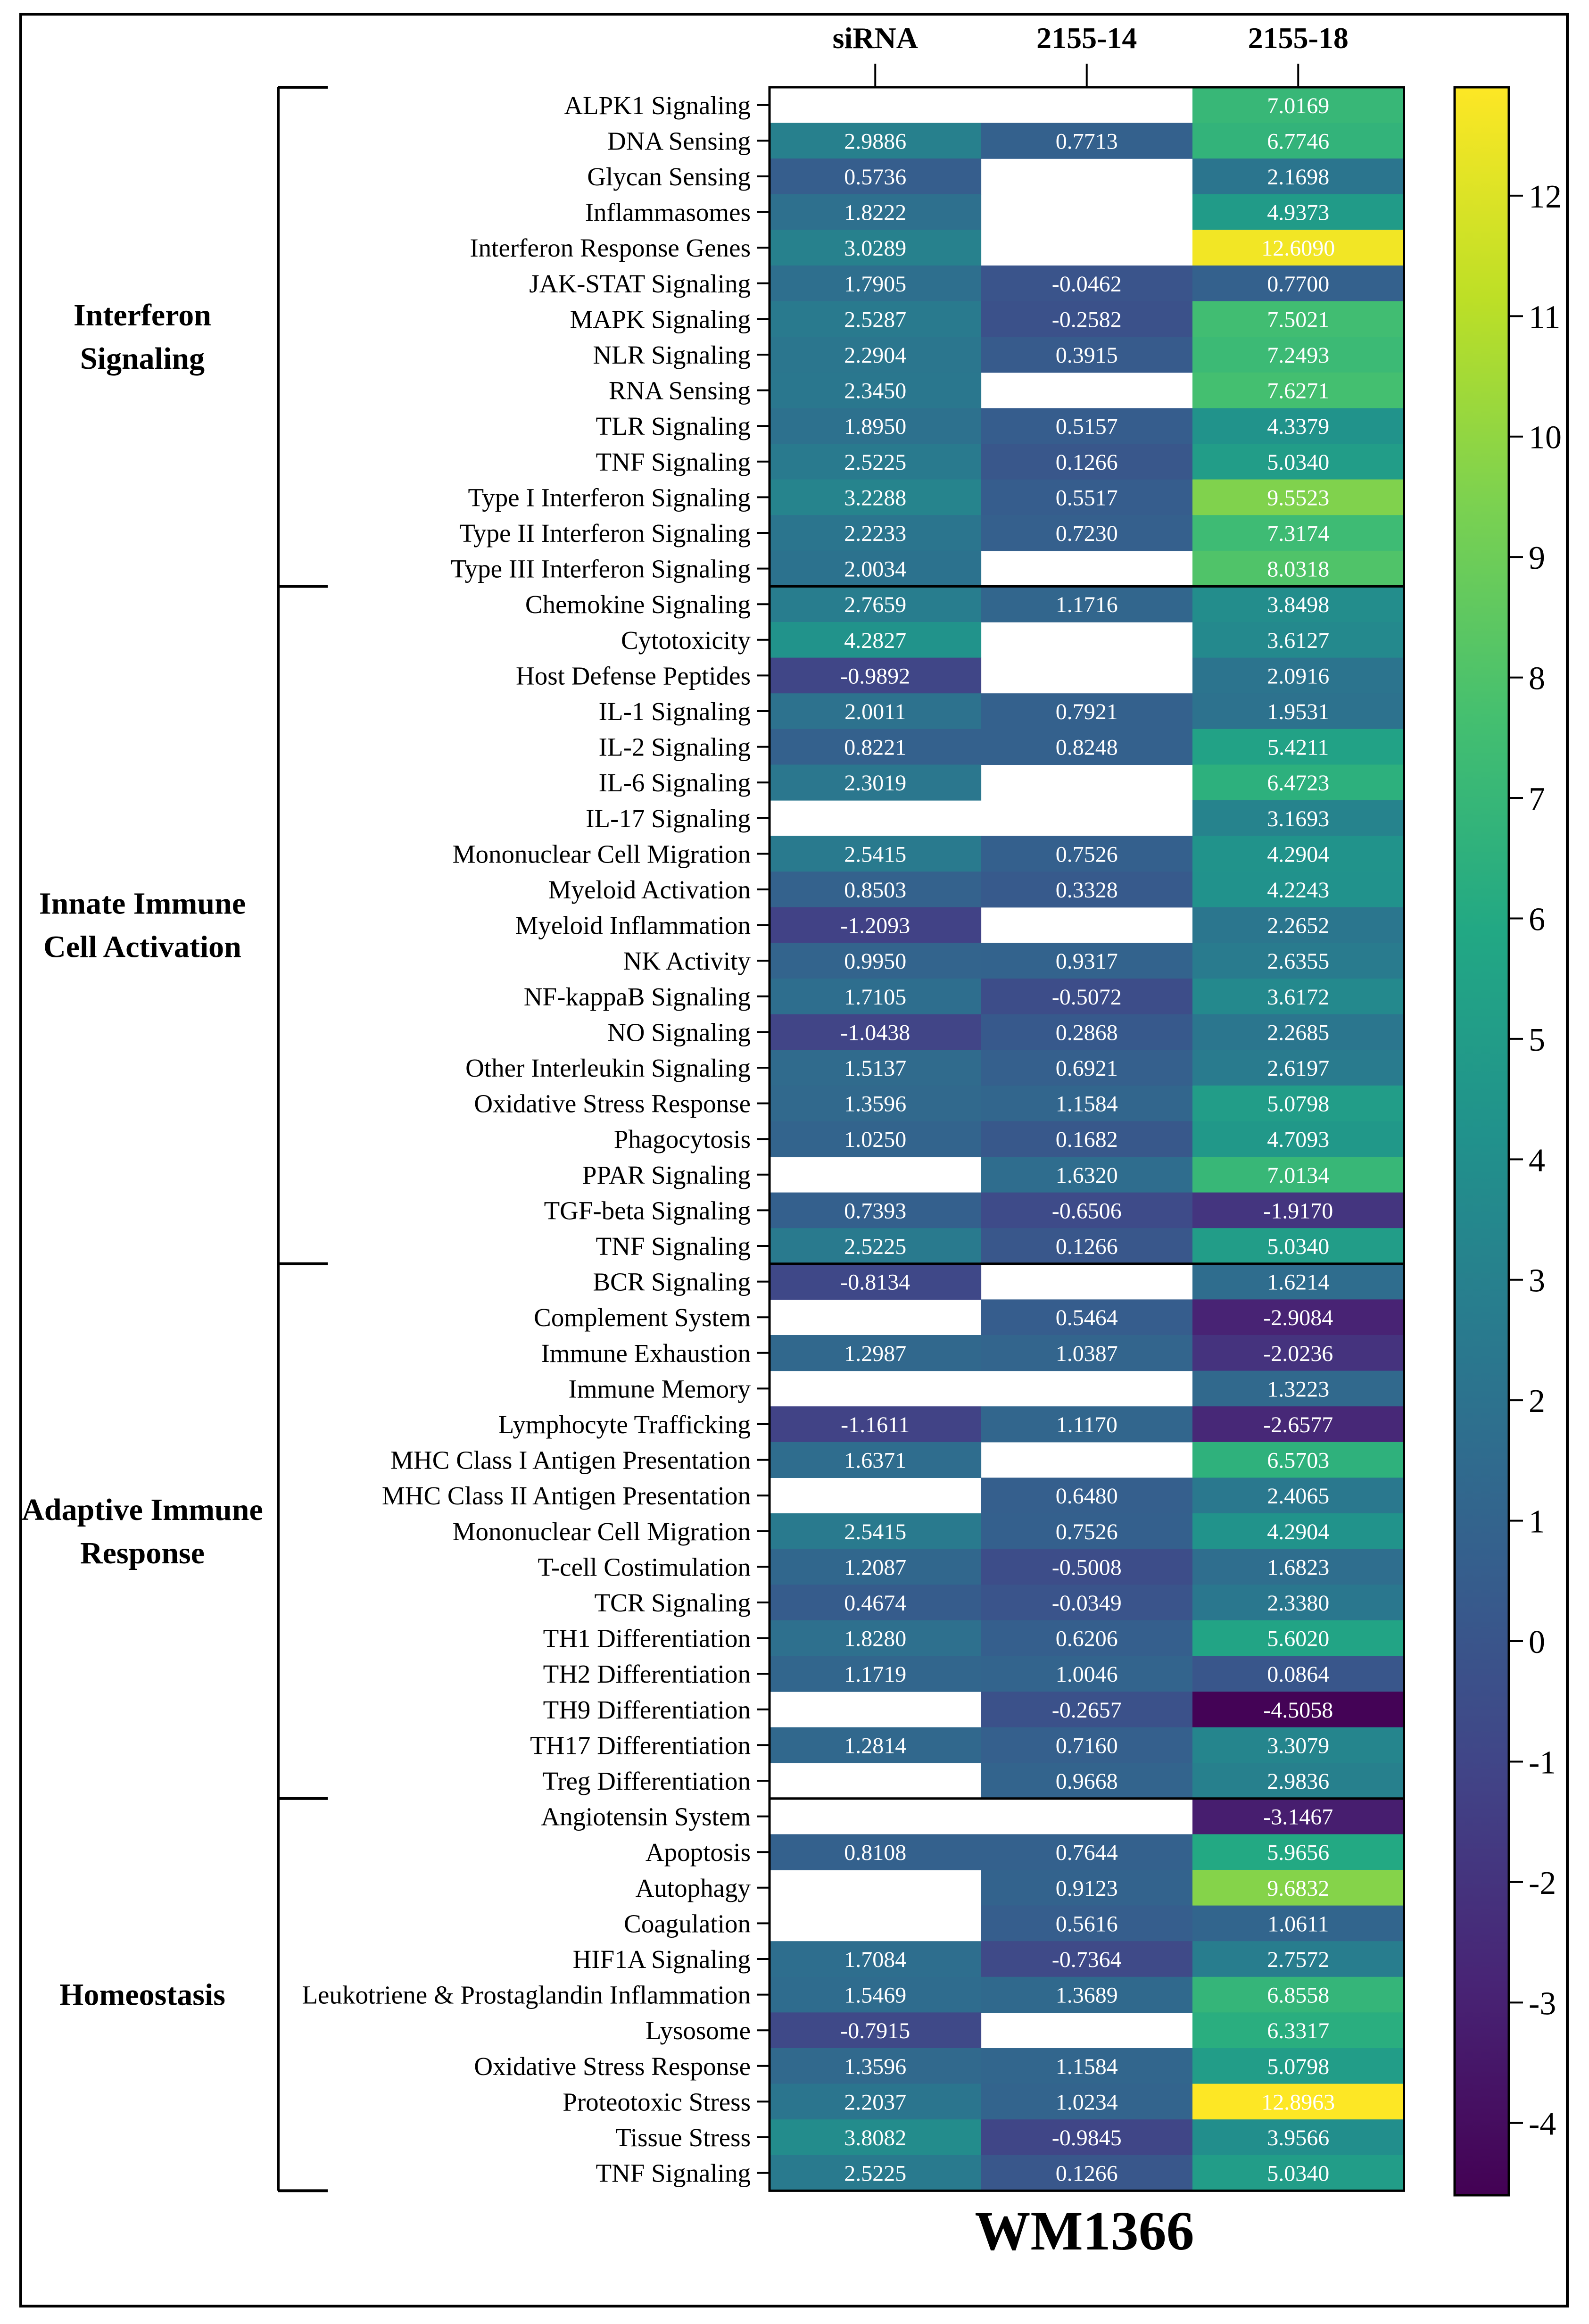 This screenshot has width=1589, height=2324. Describe the element at coordinates (646, 1817) in the screenshot. I see `row-label: Angiotensin System` at that location.